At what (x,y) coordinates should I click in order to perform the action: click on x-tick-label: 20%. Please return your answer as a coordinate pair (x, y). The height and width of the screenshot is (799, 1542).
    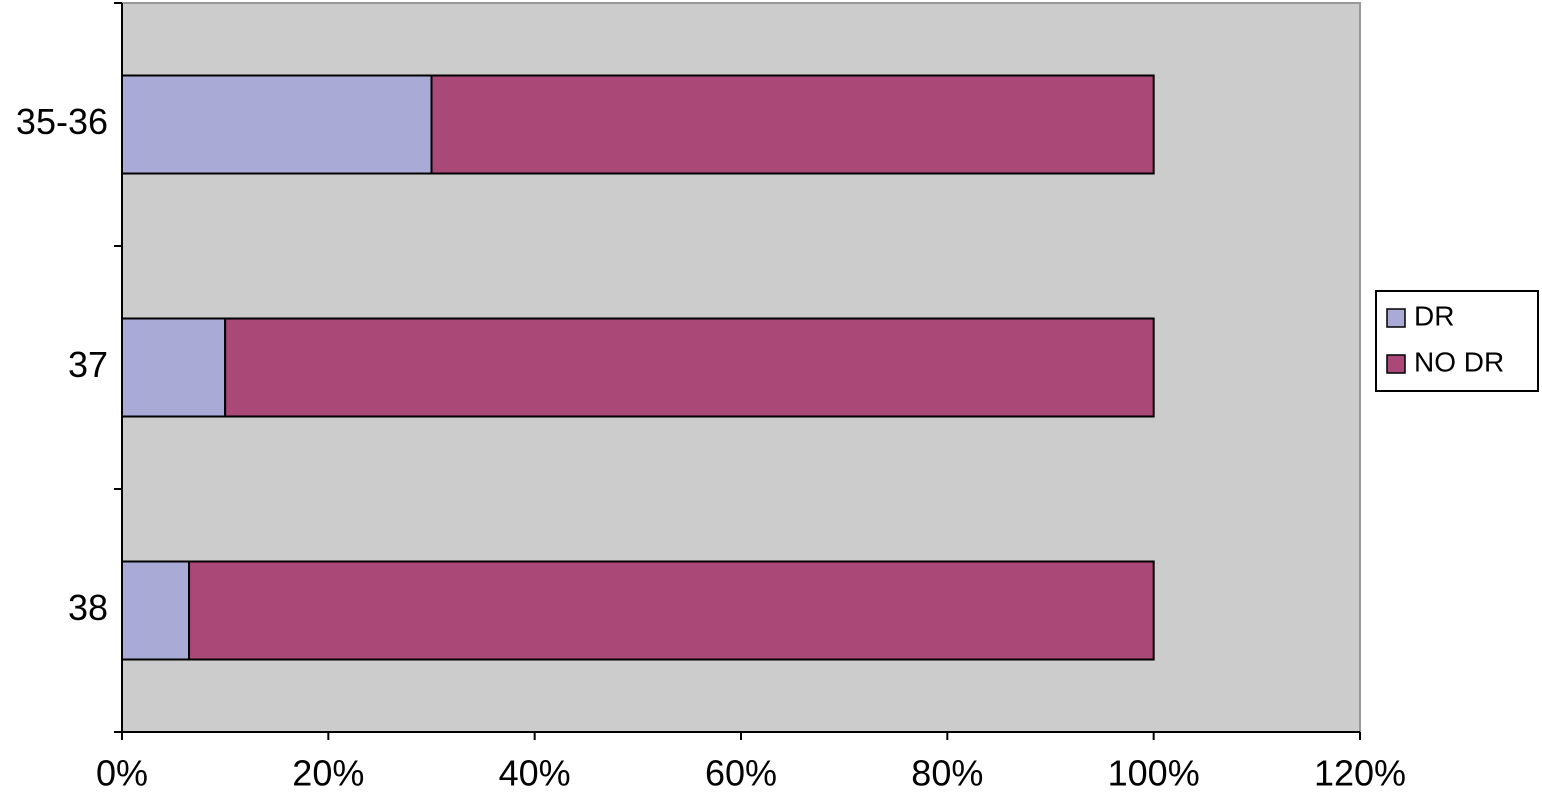
    Looking at the image, I should click on (328, 773).